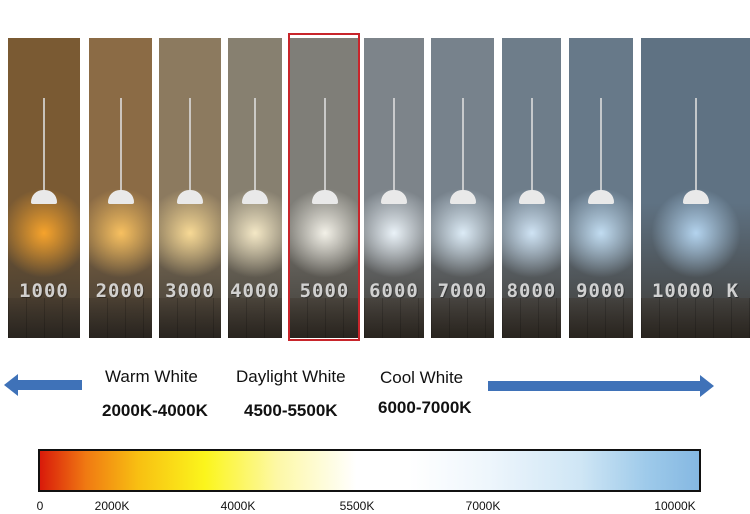 The height and width of the screenshot is (514, 750). Describe the element at coordinates (695, 291) in the screenshot. I see `panel-temperature-label: 10000 K` at that location.